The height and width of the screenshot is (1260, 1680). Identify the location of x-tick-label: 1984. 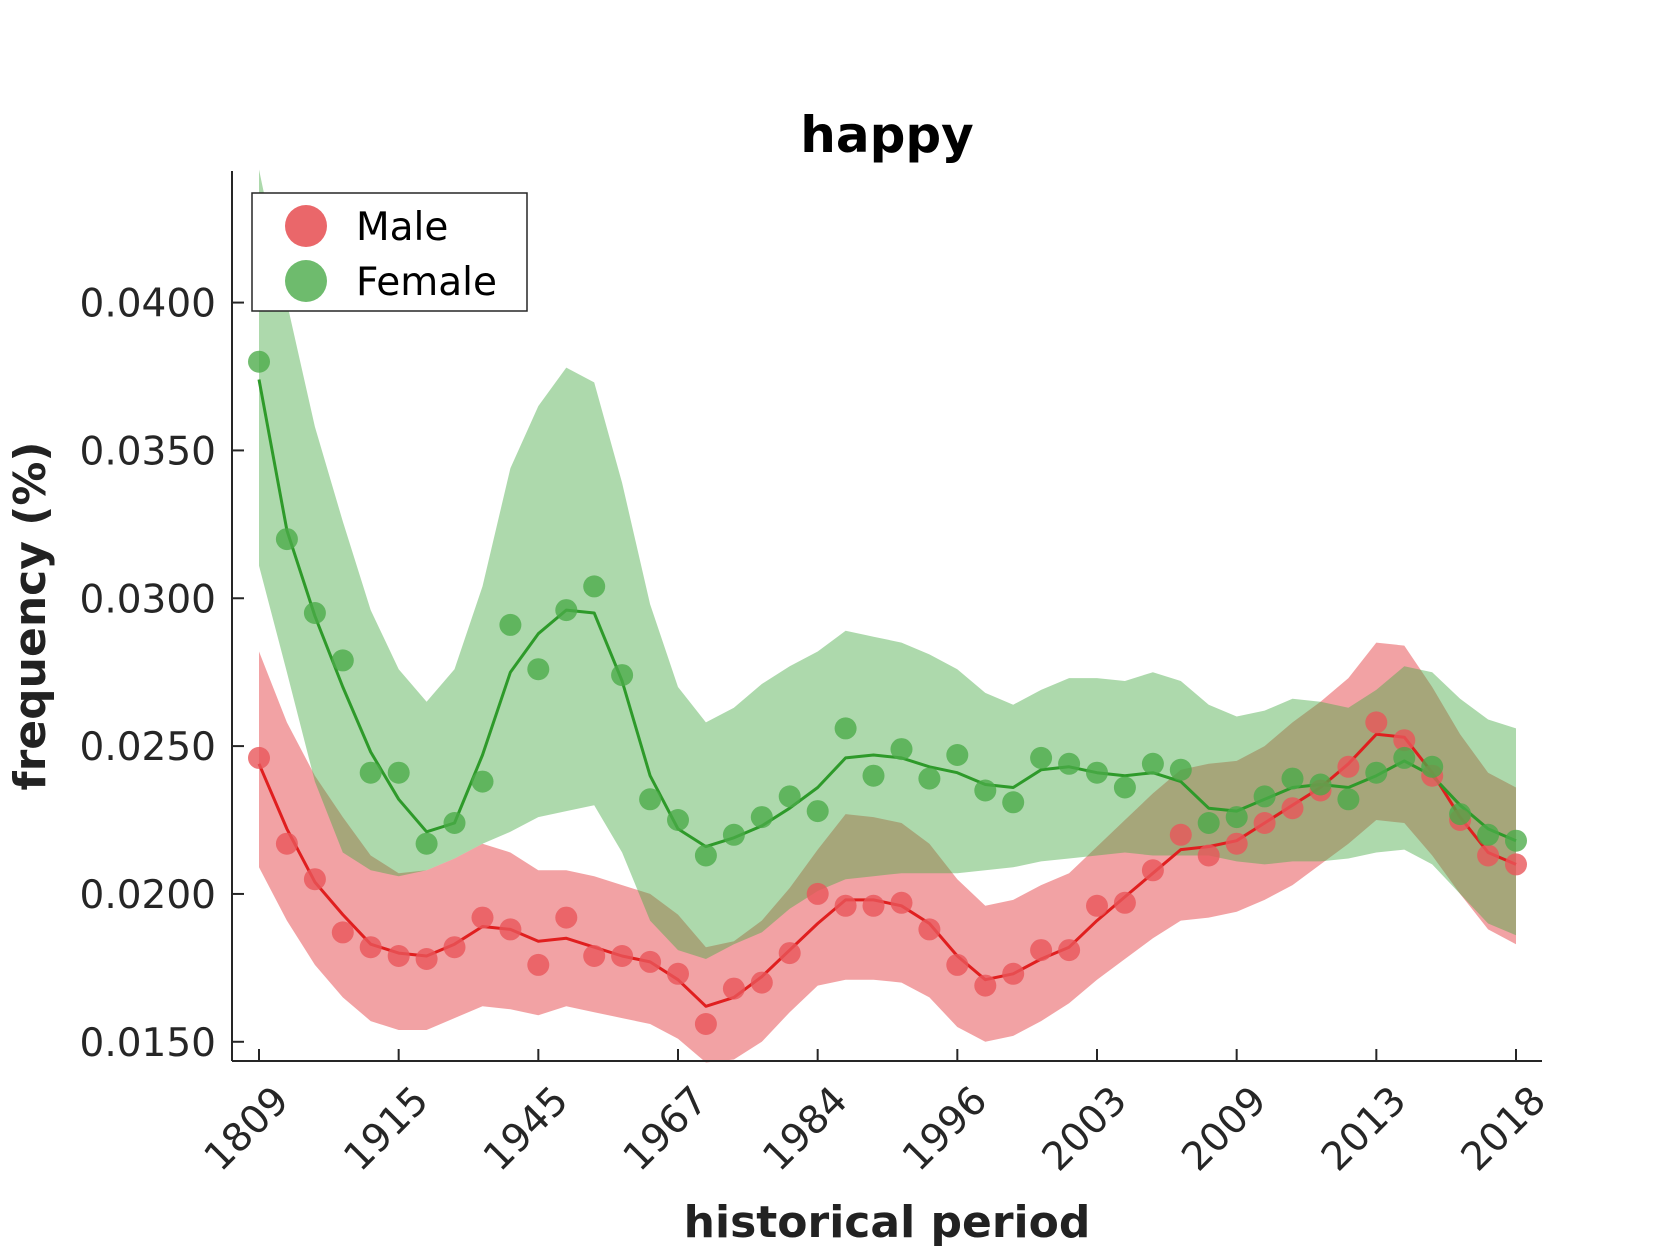
(806, 1129).